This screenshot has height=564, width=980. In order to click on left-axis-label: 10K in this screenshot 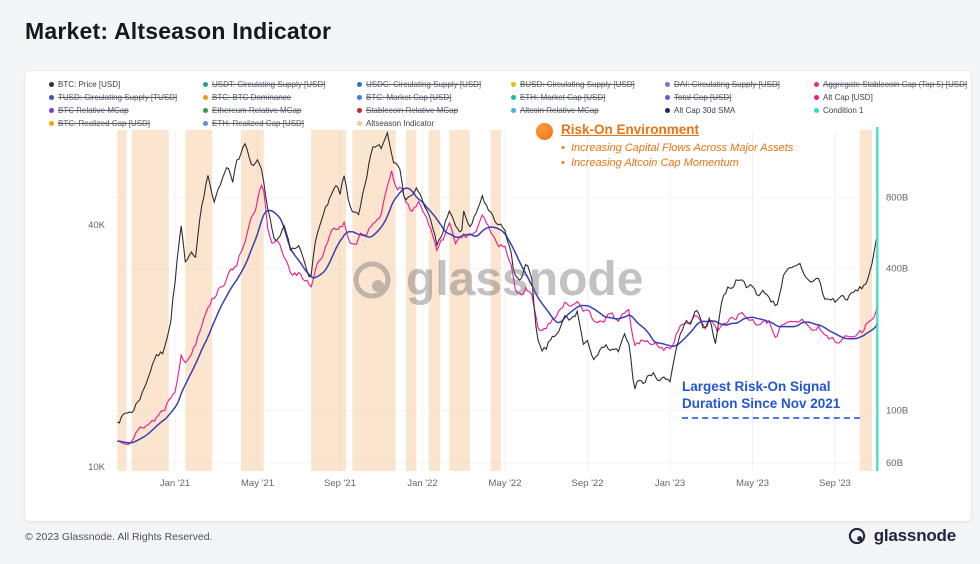, I will do `click(97, 467)`.